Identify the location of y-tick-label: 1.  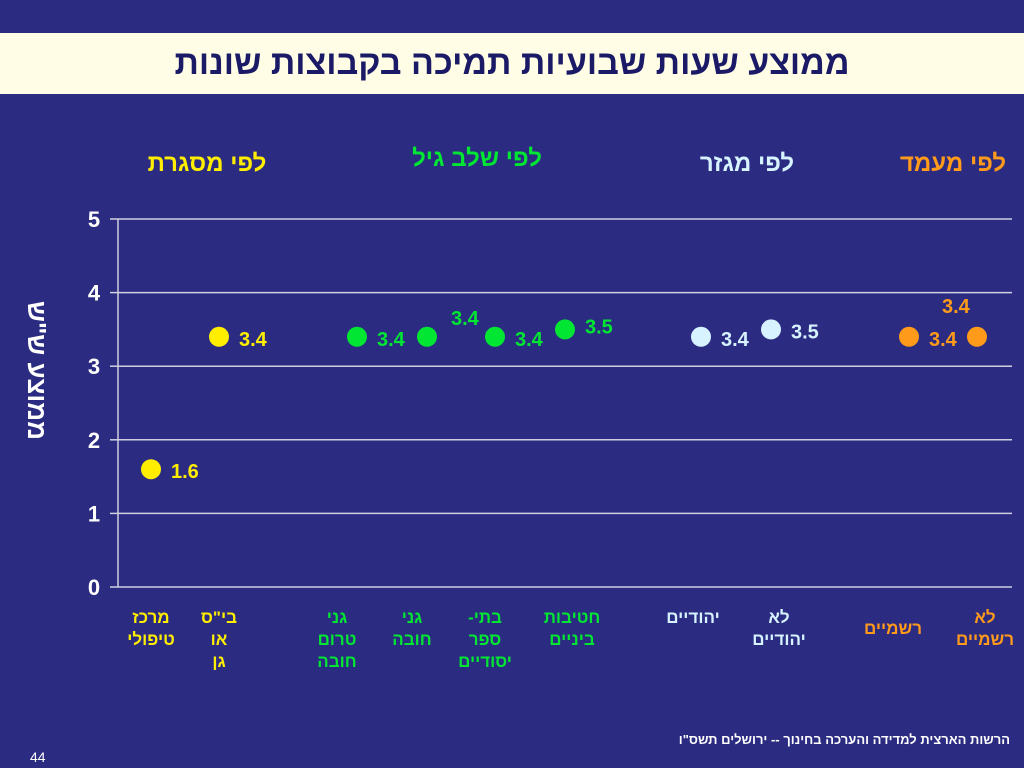
(94, 513).